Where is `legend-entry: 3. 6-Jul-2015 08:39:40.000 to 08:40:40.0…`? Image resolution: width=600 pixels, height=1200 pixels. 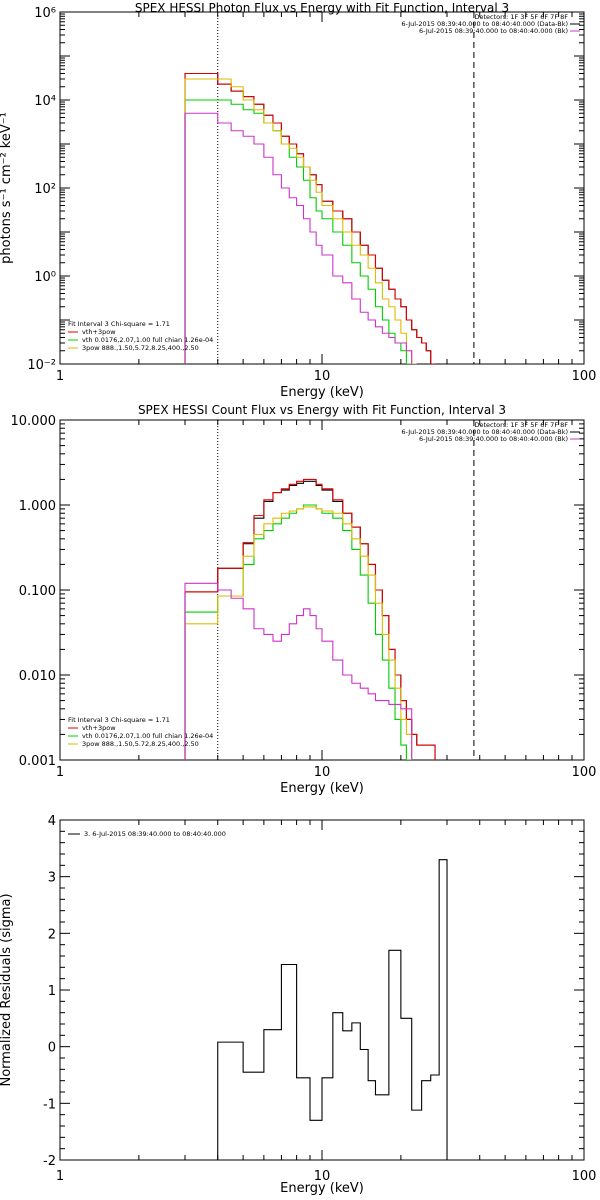
legend-entry: 3. 6-Jul-2015 08:39:40.000 to 08:40:40.0… is located at coordinates (155, 834).